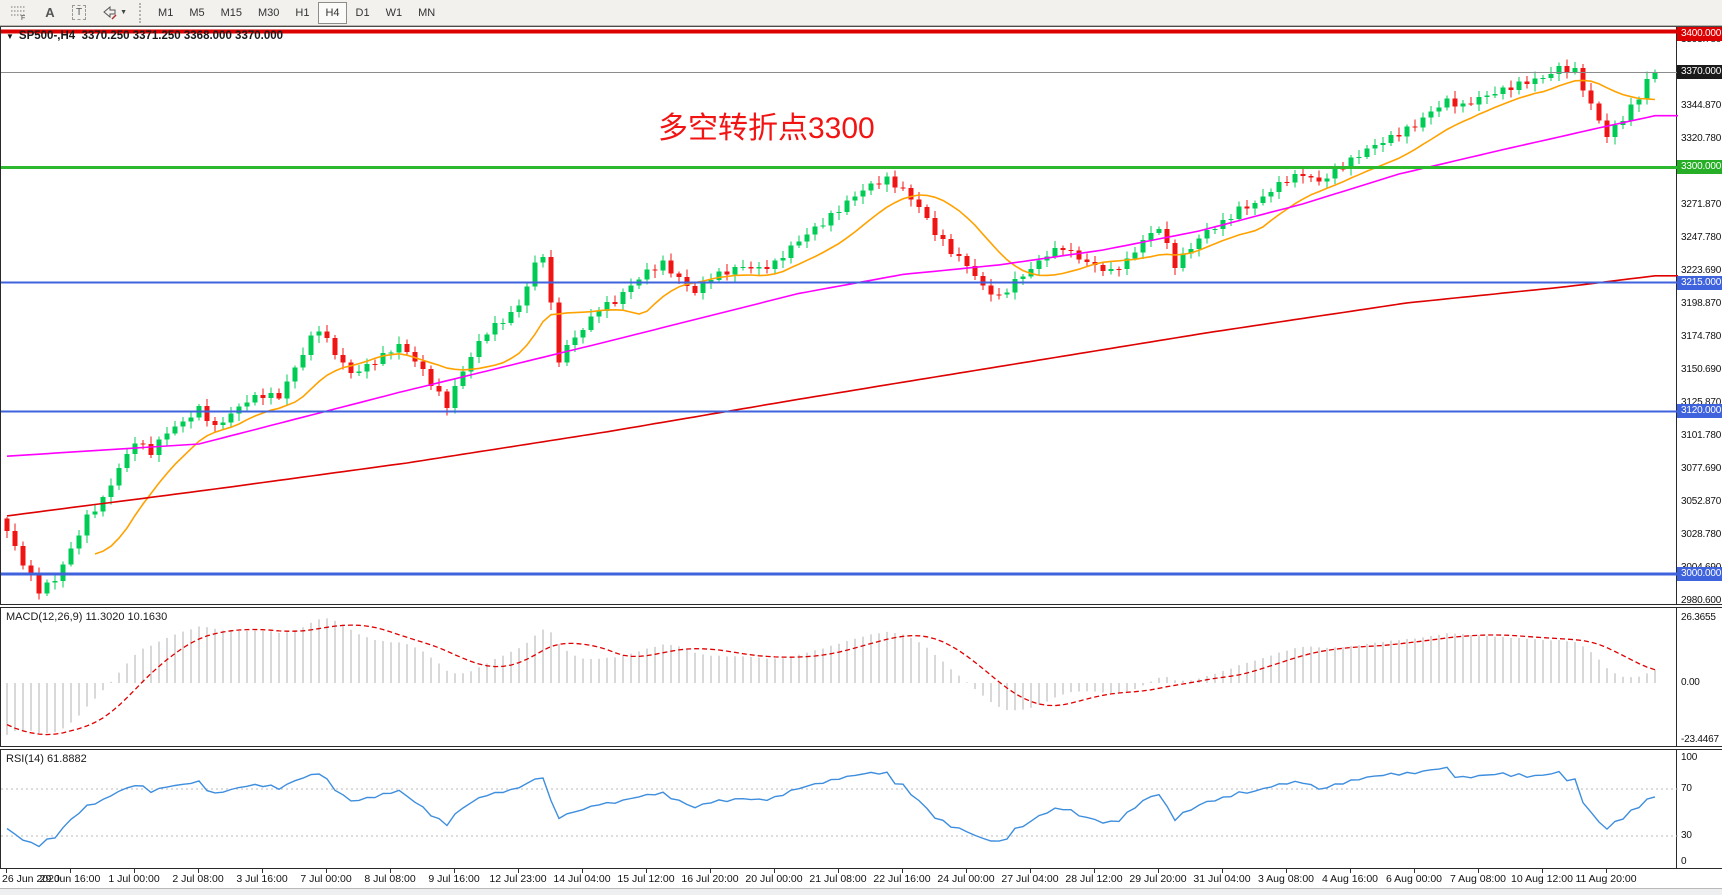 This screenshot has height=895, width=1722. I want to click on rsi-label: RSI(14) 61.8882, so click(46, 759).